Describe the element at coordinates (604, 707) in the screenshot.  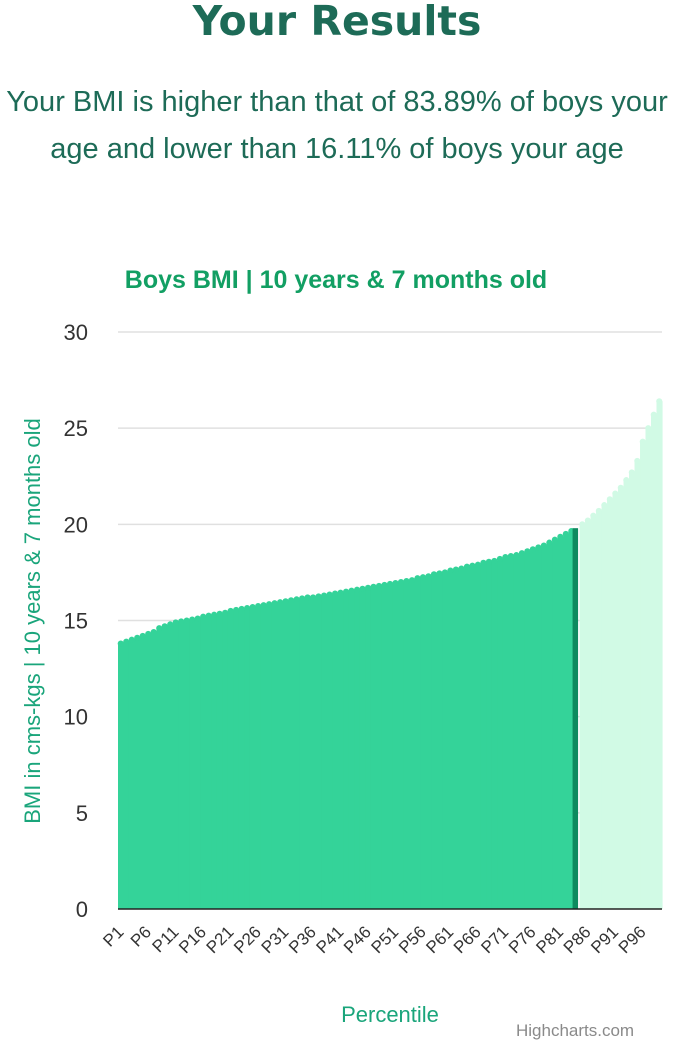
I see `bar-P89` at that location.